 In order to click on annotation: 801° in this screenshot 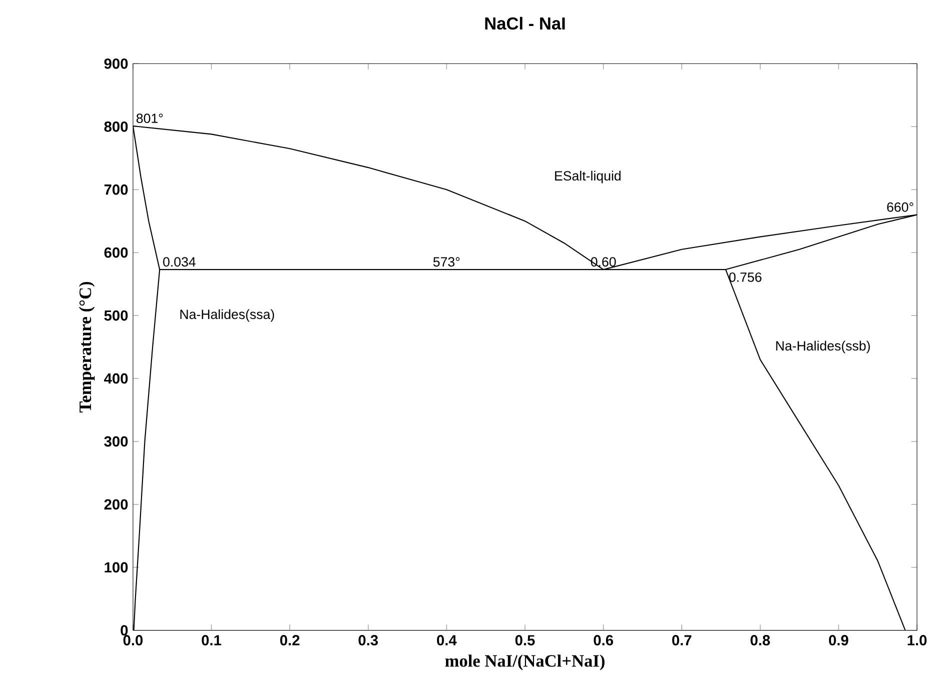, I will do `click(149, 118)`.